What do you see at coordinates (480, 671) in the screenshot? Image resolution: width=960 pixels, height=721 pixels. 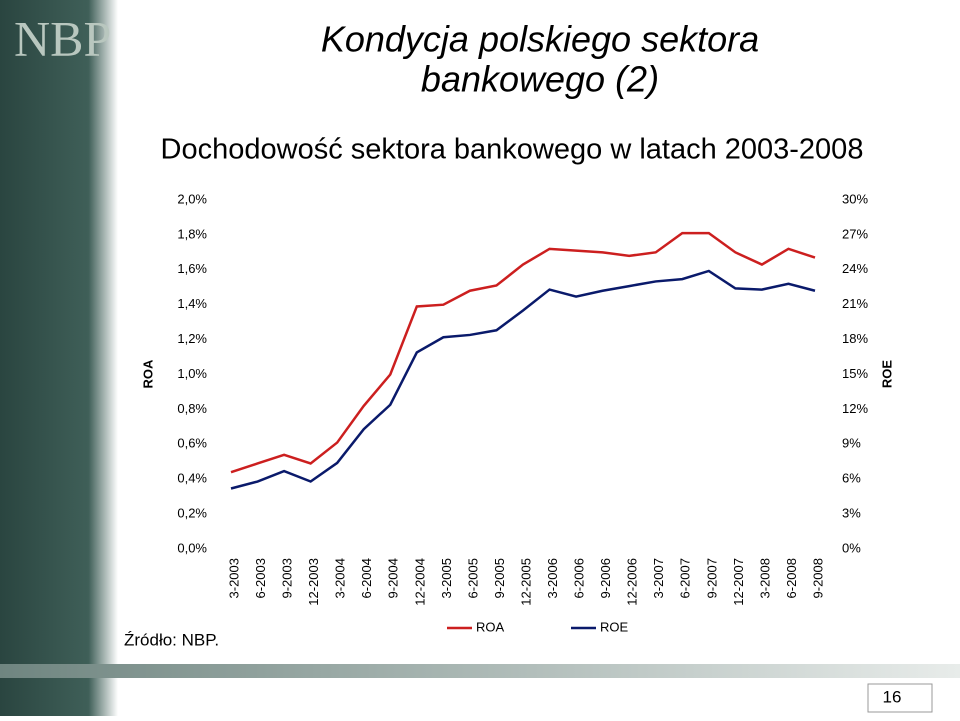 I see `footer-strip` at bounding box center [480, 671].